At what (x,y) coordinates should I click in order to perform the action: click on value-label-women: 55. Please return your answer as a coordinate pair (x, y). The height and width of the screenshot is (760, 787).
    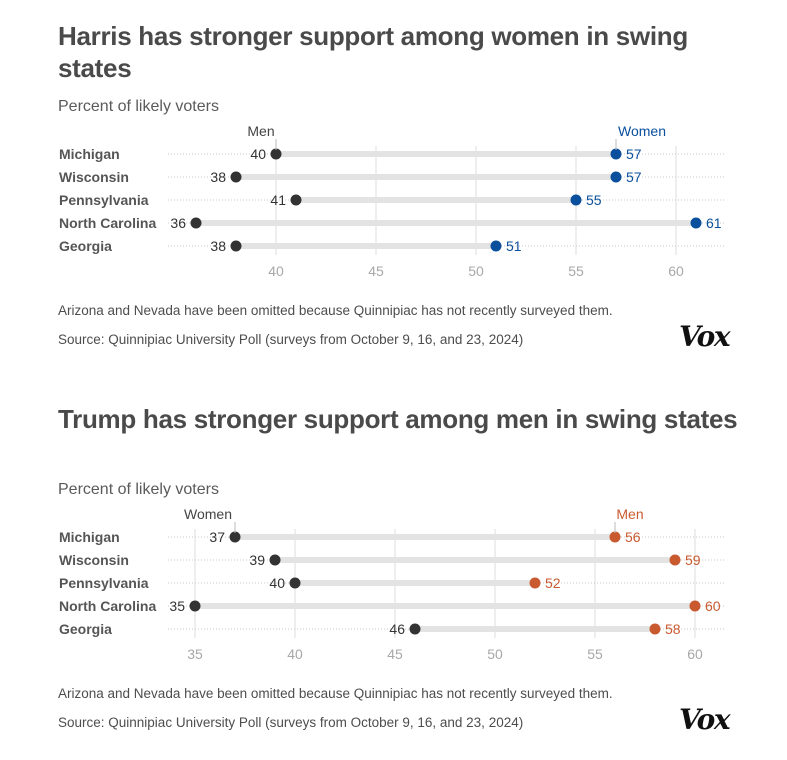
    Looking at the image, I should click on (594, 200).